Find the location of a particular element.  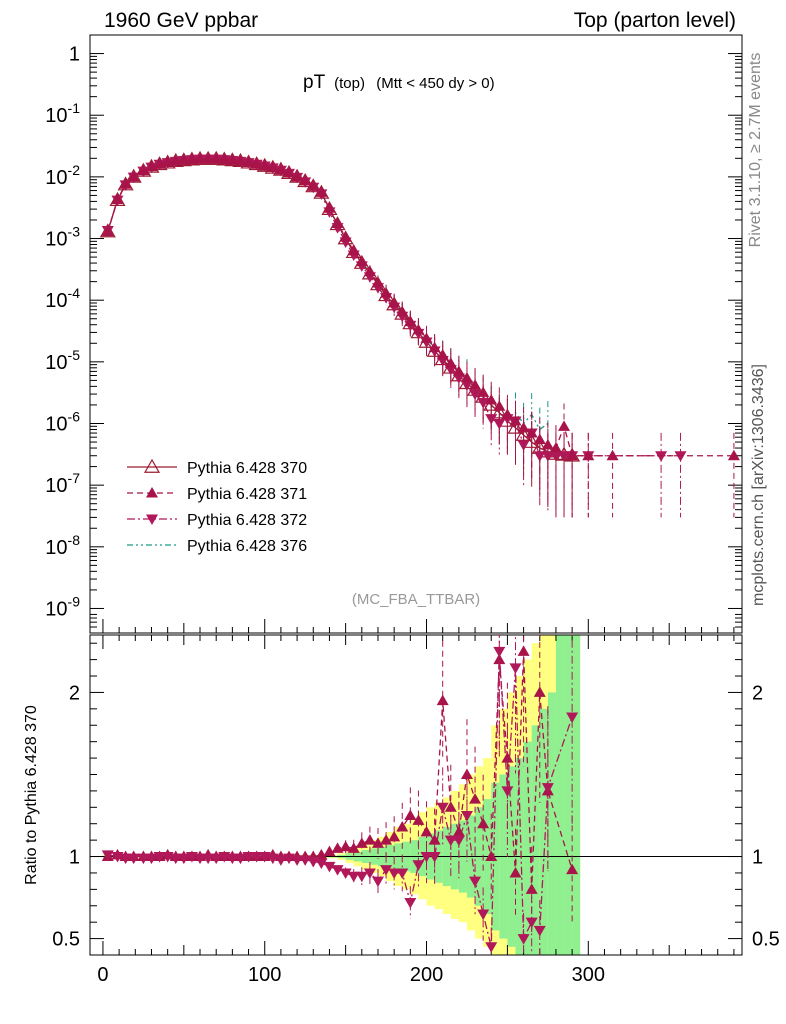

ratio-ylabel: Ratio to Pythia 6.428 370 is located at coordinates (31, 795).